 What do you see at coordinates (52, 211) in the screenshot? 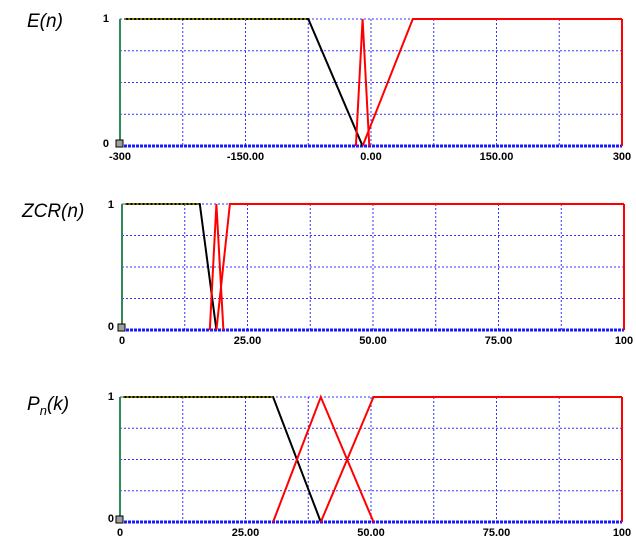
I see `zcr-ylabel: ZCR(n)` at bounding box center [52, 211].